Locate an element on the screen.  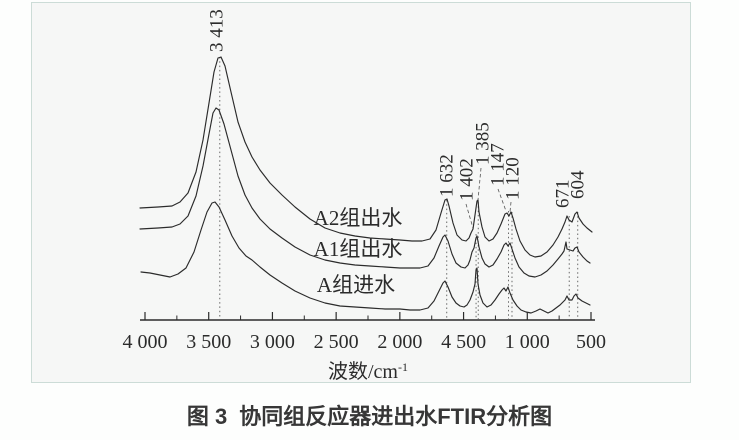
peak-label-1632: 1 632 is located at coordinates (447, 175).